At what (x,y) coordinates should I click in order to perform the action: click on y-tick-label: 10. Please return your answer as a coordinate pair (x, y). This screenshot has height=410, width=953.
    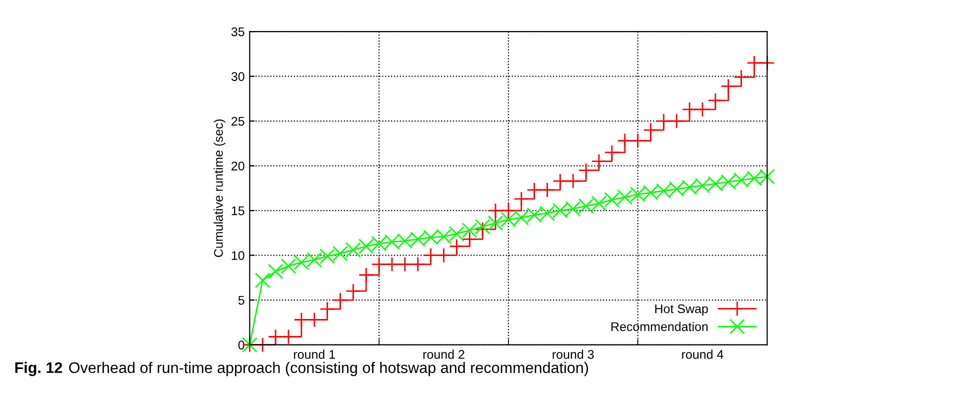
    Looking at the image, I should click on (238, 255).